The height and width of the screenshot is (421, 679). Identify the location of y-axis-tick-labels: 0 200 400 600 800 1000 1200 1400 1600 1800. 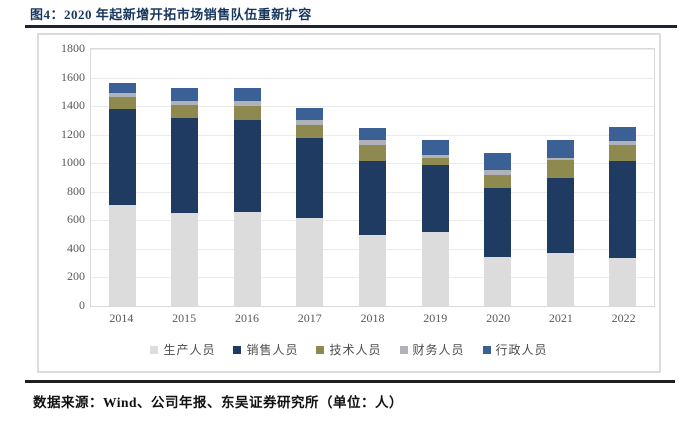
(63, 176).